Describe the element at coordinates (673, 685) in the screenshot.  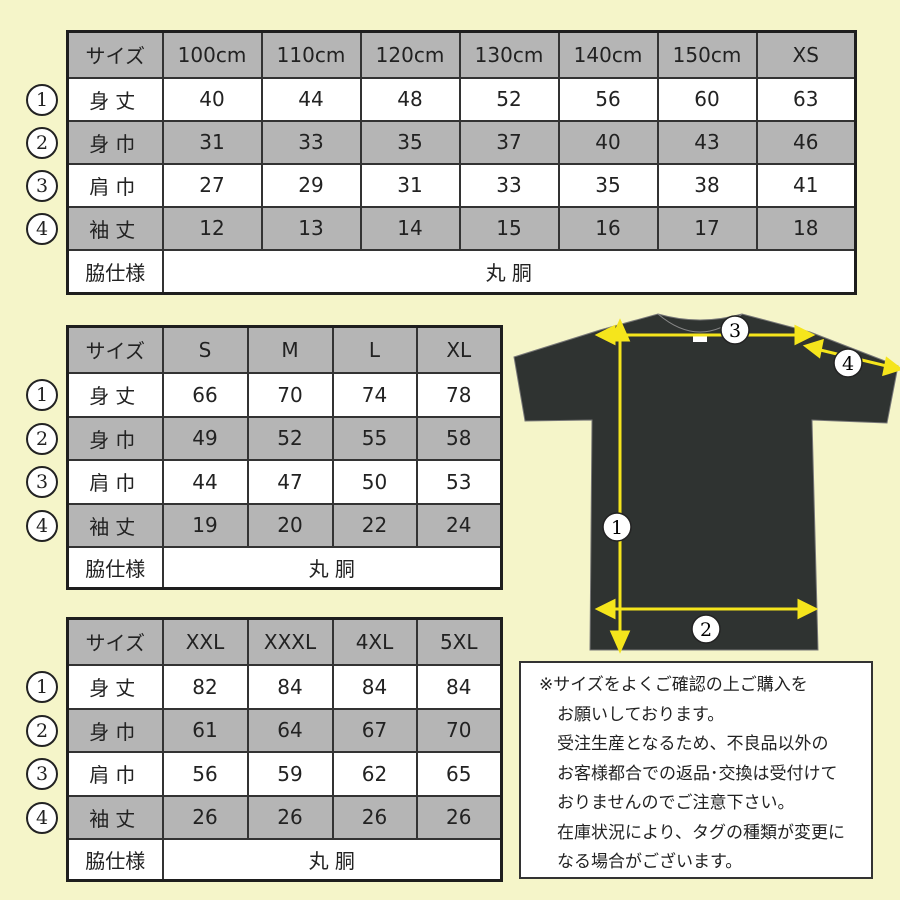
I see `notice-line: ※サイズをよくご確認の上ご購入を` at that location.